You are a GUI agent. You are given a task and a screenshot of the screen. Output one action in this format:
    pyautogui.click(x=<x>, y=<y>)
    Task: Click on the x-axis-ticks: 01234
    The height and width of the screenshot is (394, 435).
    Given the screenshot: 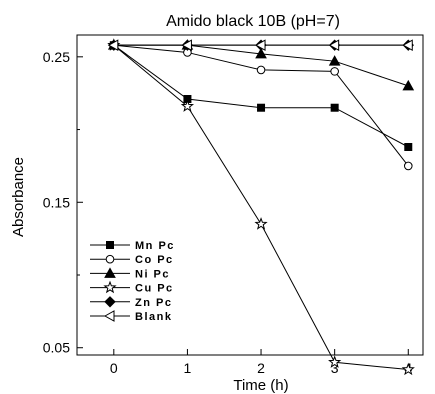 What is the action you would take?
    pyautogui.click(x=261, y=362)
    